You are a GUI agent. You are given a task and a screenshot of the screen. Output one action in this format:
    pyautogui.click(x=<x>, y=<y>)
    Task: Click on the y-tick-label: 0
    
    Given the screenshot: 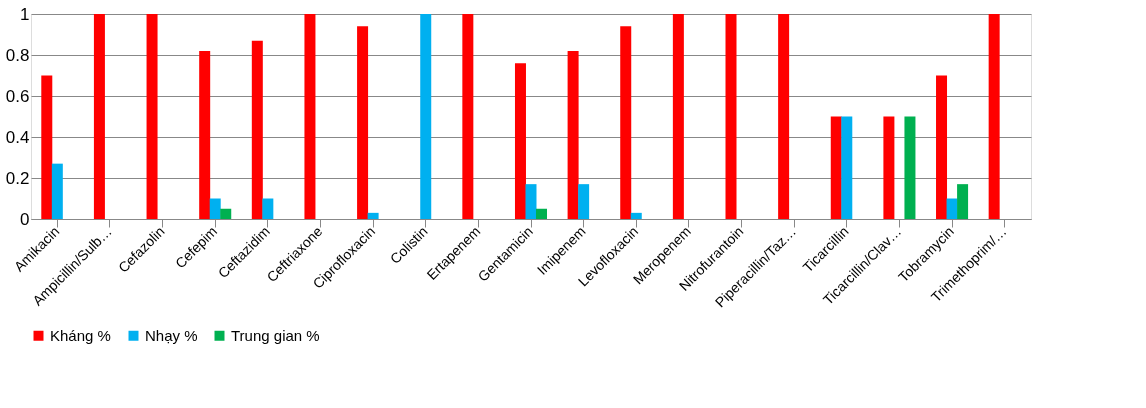 What is the action you would take?
    pyautogui.click(x=25, y=219)
    